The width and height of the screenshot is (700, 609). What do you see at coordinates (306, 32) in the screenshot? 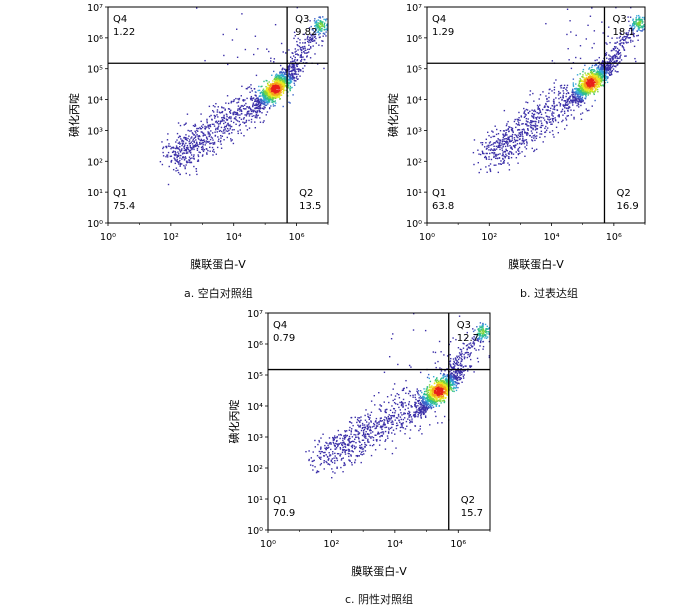
I see `quadrant-value-q3: 9.82` at bounding box center [306, 32].